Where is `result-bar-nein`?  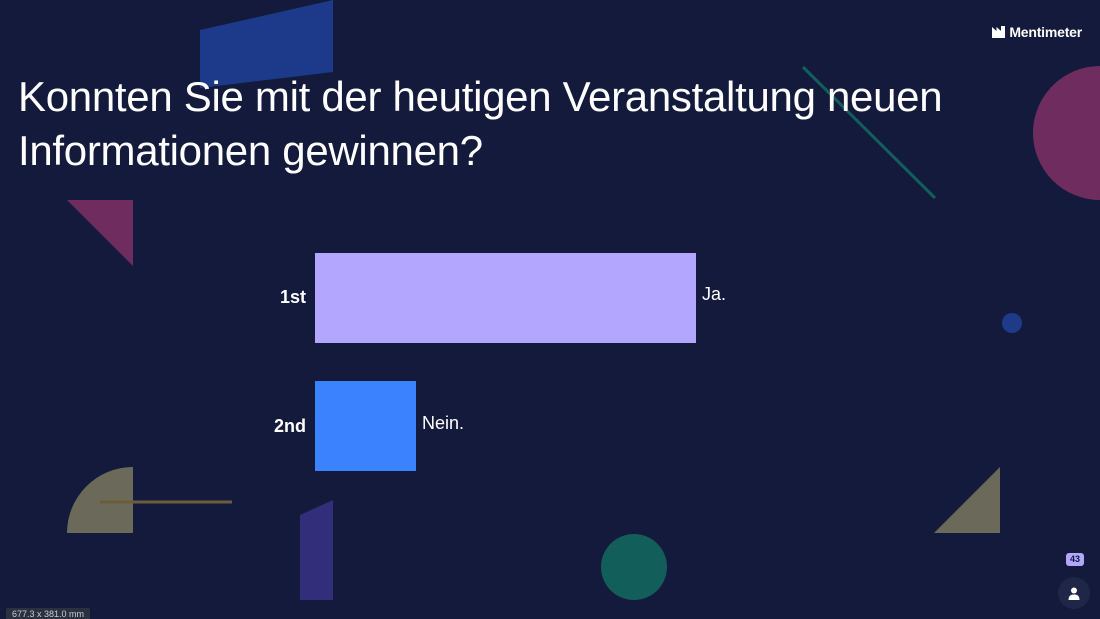 result-bar-nein is located at coordinates (365, 426).